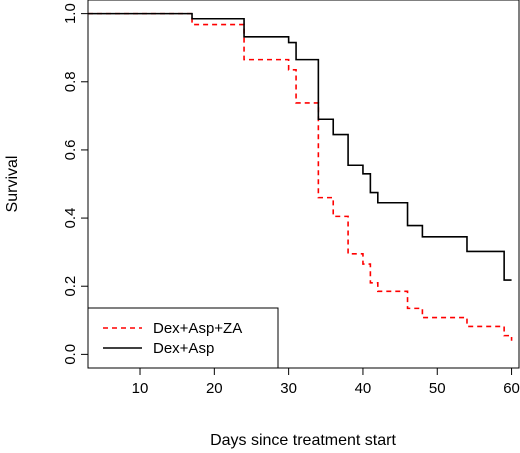 This screenshot has height=453, width=520. What do you see at coordinates (303, 440) in the screenshot?
I see `x-axis-label: Days since treatment start` at bounding box center [303, 440].